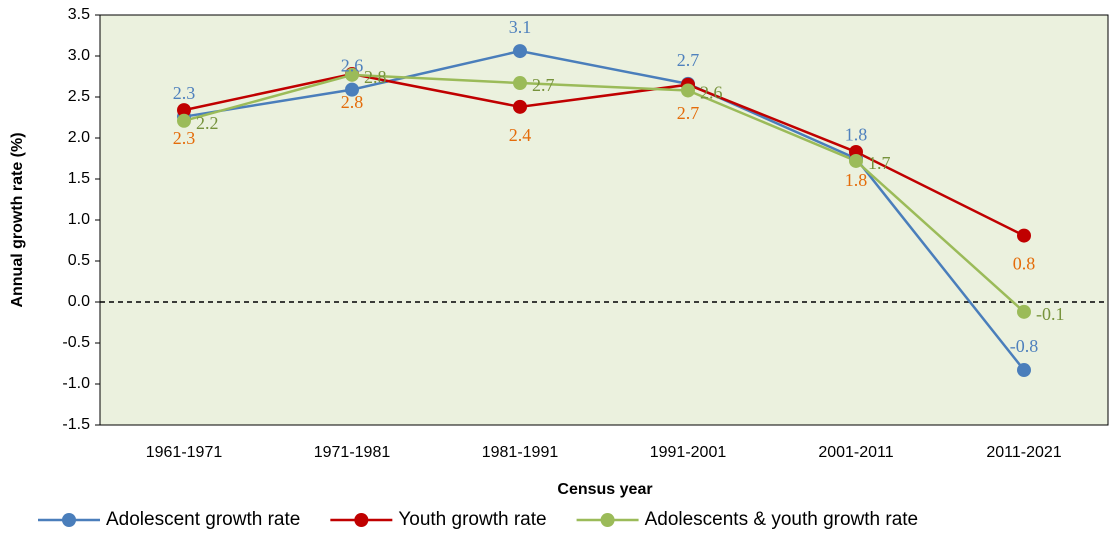 The image size is (1110, 535). I want to click on y-tick-label: 0.0, so click(79, 301).